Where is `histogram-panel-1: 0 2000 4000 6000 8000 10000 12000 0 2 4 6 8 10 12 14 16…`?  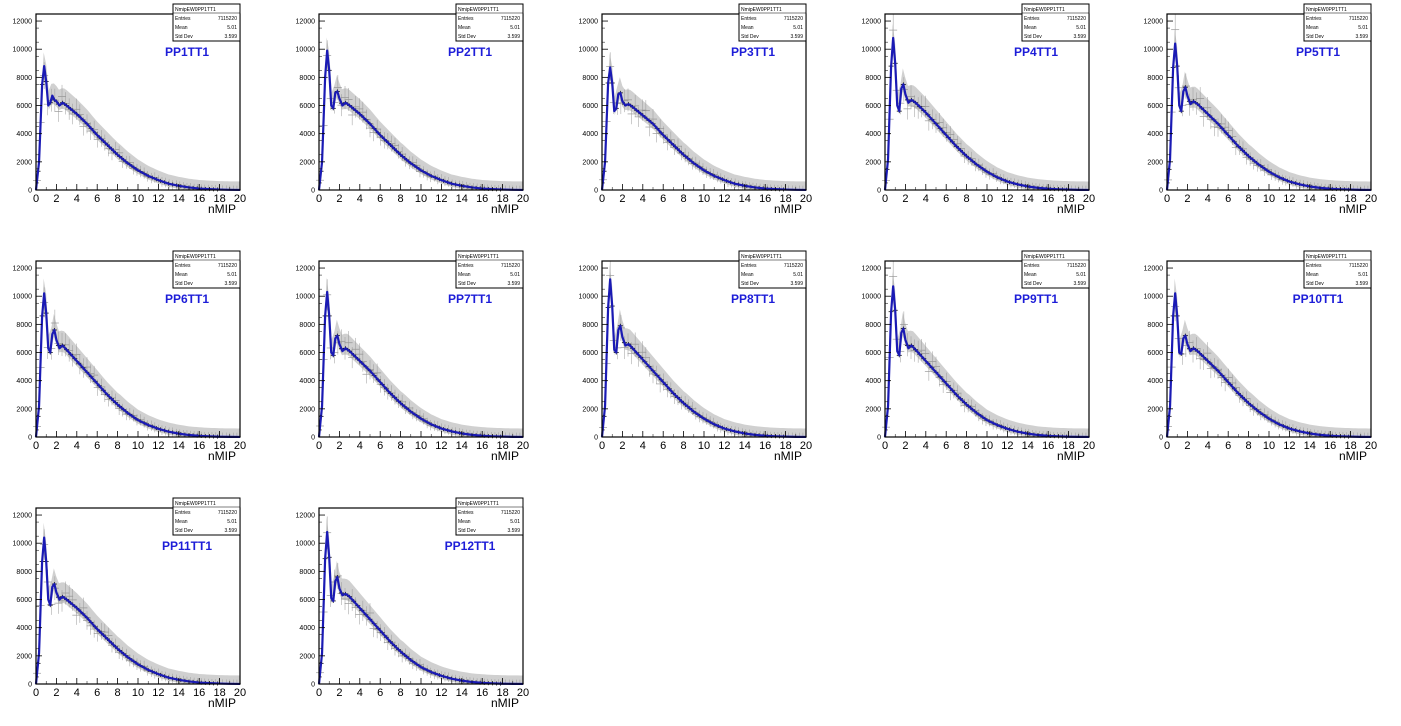
histogram-panel-1: 0 2000 4000 6000 8000 10000 12000 0 2 4 6 8 10 12 14 16… is located at coordinates (136, 116).